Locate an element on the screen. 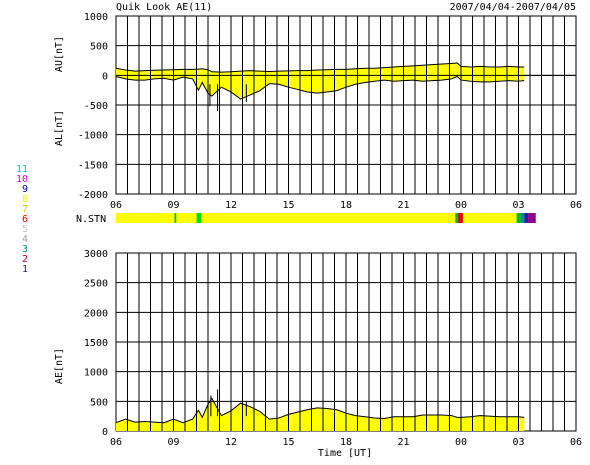 This screenshot has width=590, height=465. au-al-y-tick: -1000 is located at coordinates (93, 136).